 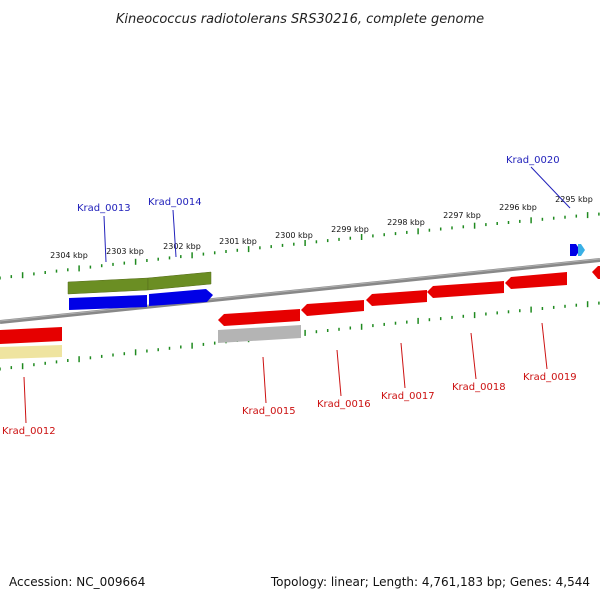 I want to click on genome-backbone-highlight, so click(x=300, y=290).